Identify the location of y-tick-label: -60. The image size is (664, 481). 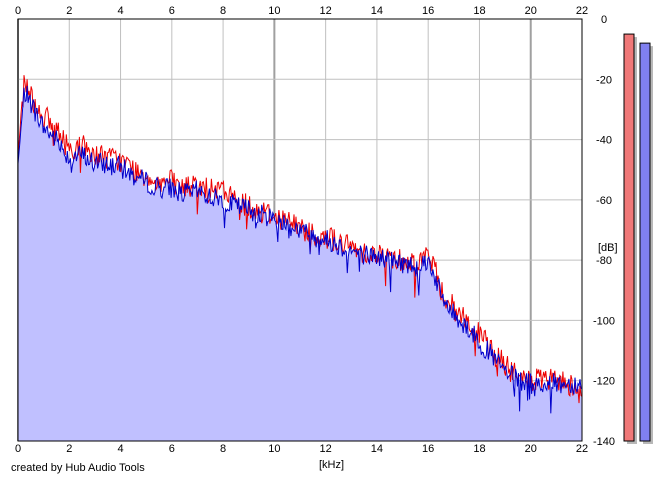
(604, 201).